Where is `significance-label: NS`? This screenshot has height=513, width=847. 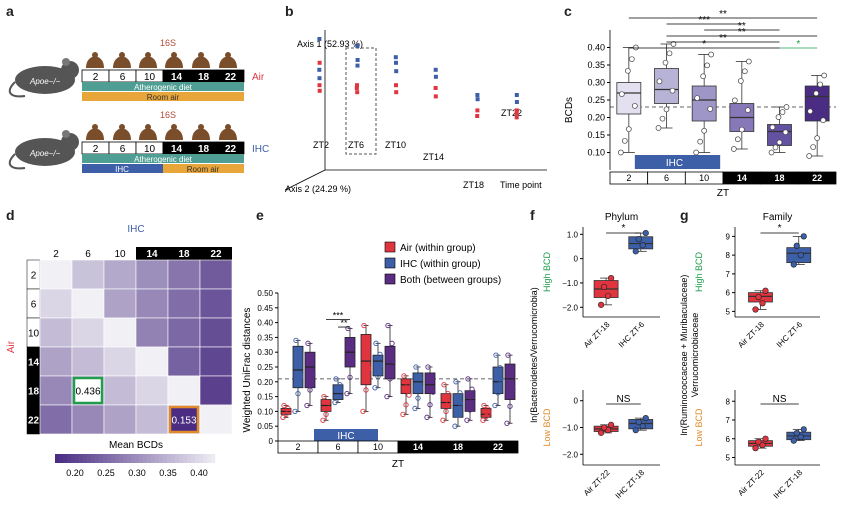
significance-label: NS is located at coordinates (623, 399).